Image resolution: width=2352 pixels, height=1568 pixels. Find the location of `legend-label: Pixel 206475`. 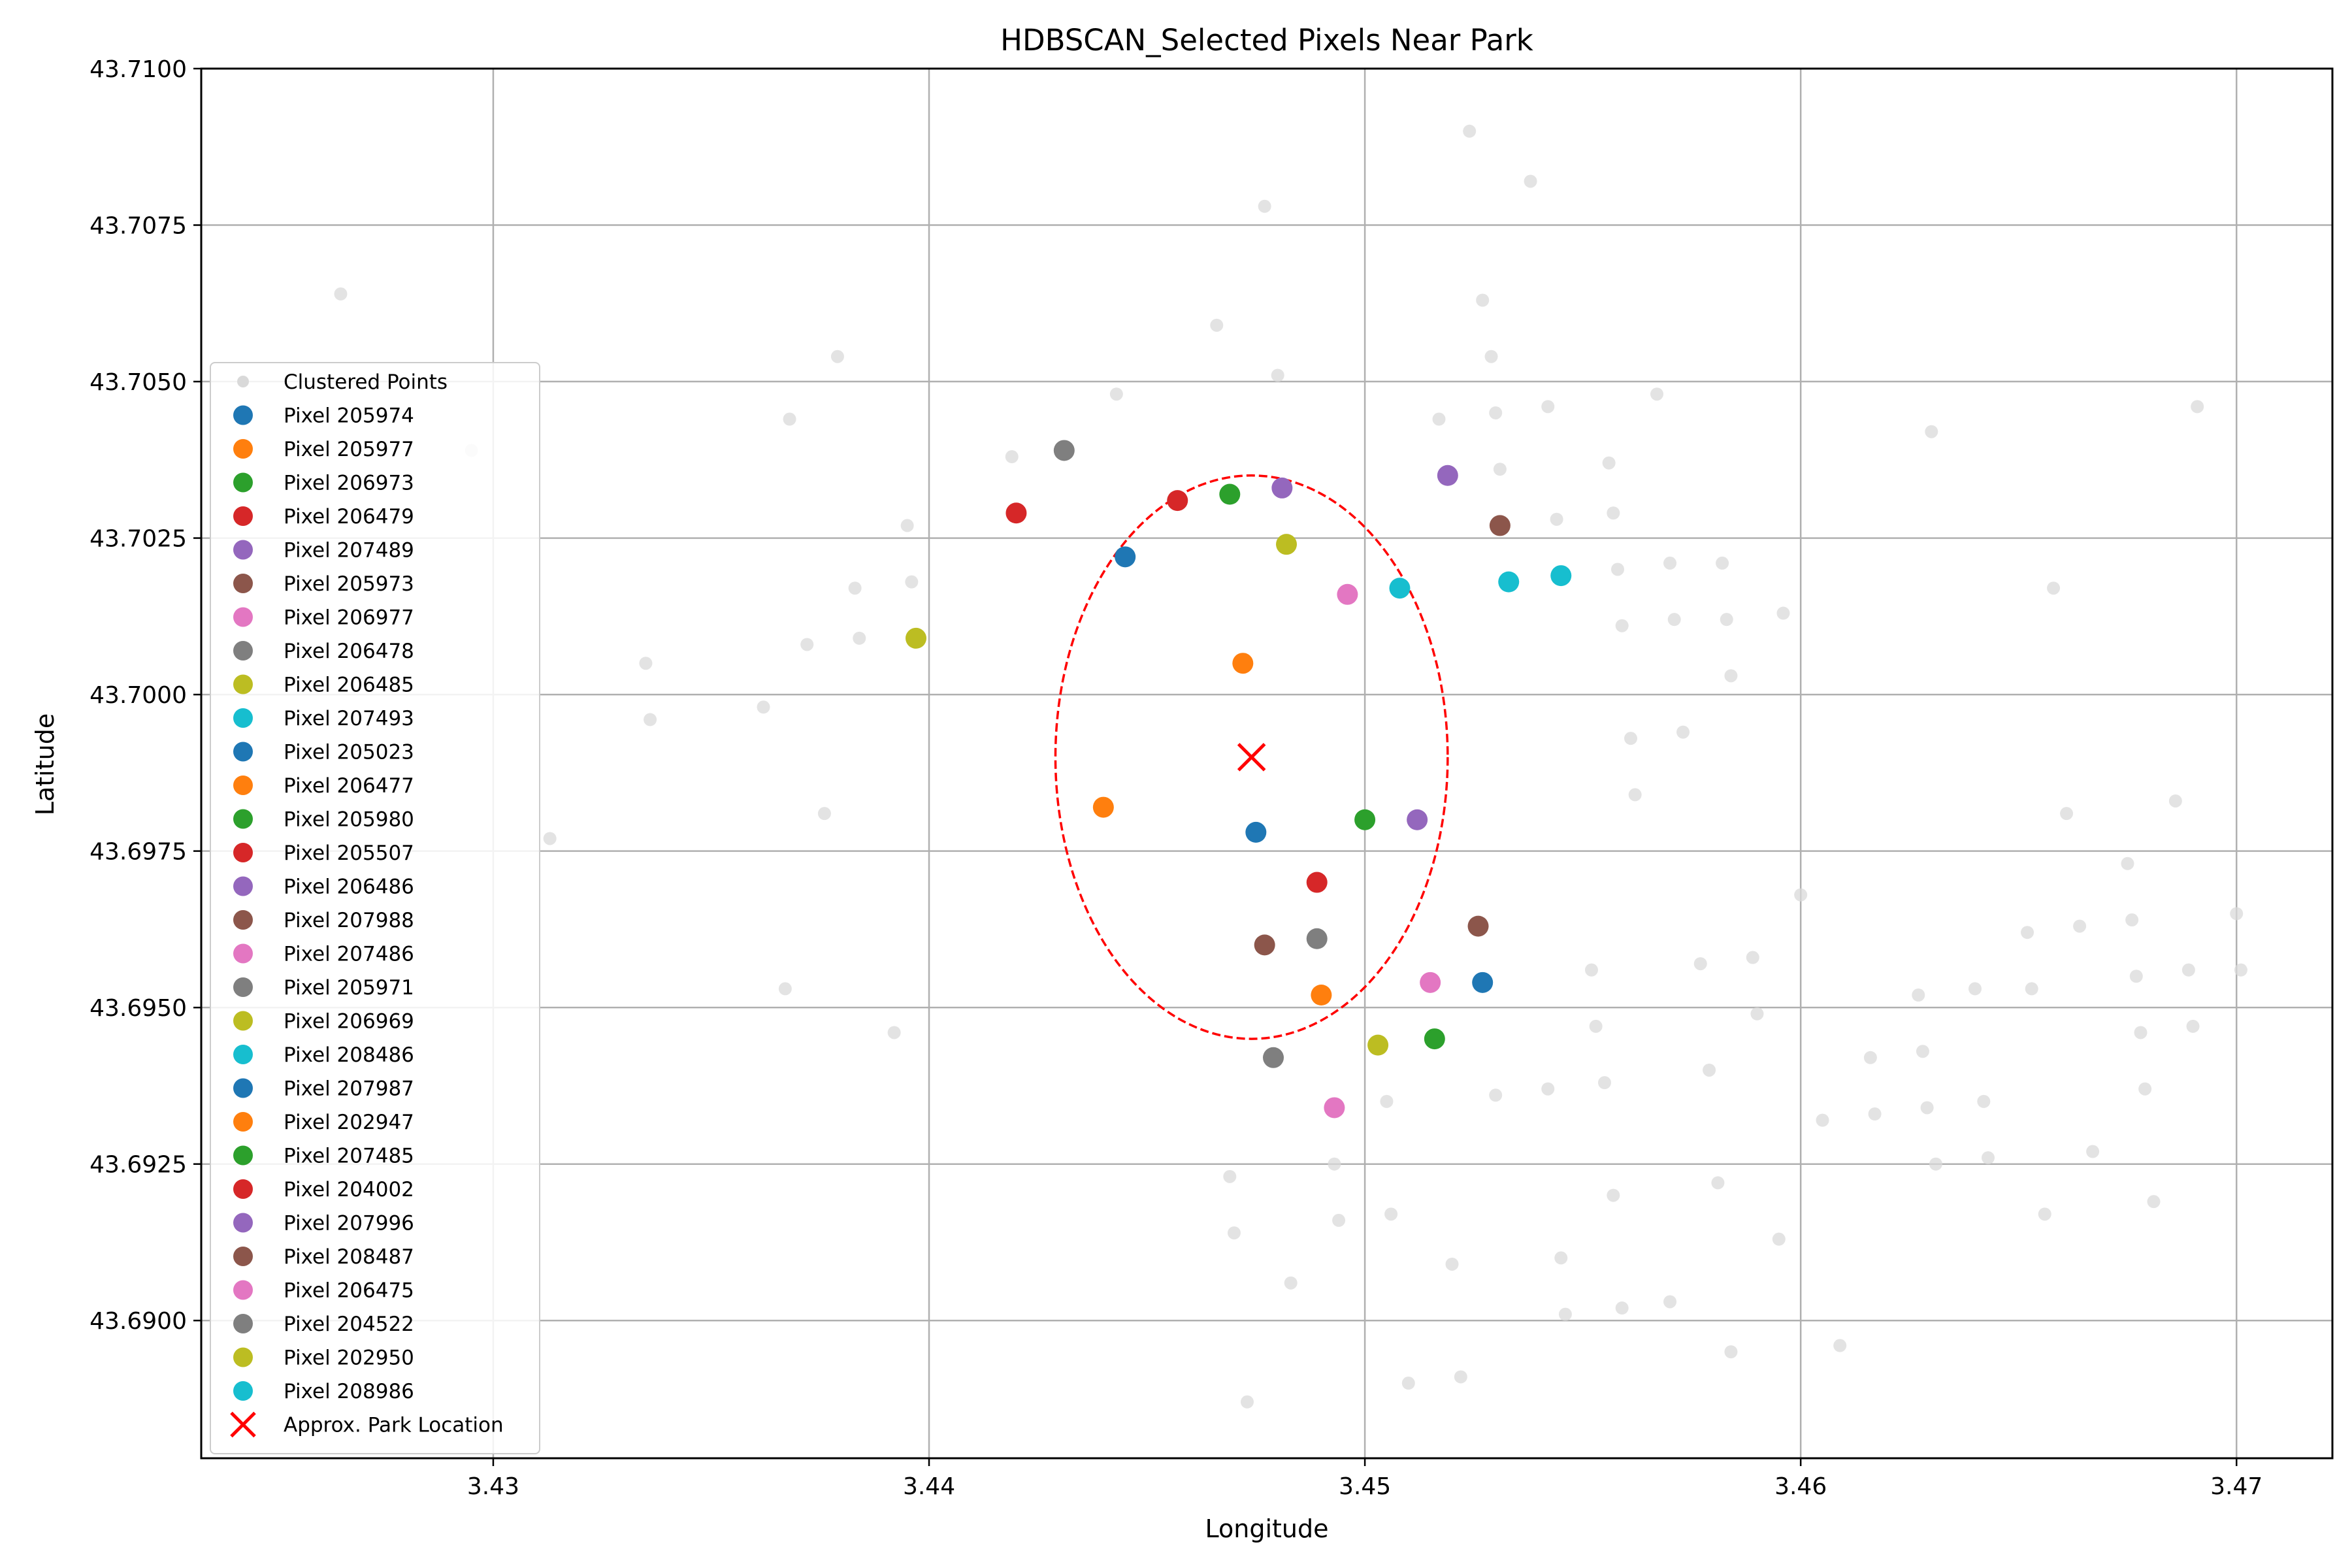

legend-label: Pixel 206475 is located at coordinates (349, 1291).